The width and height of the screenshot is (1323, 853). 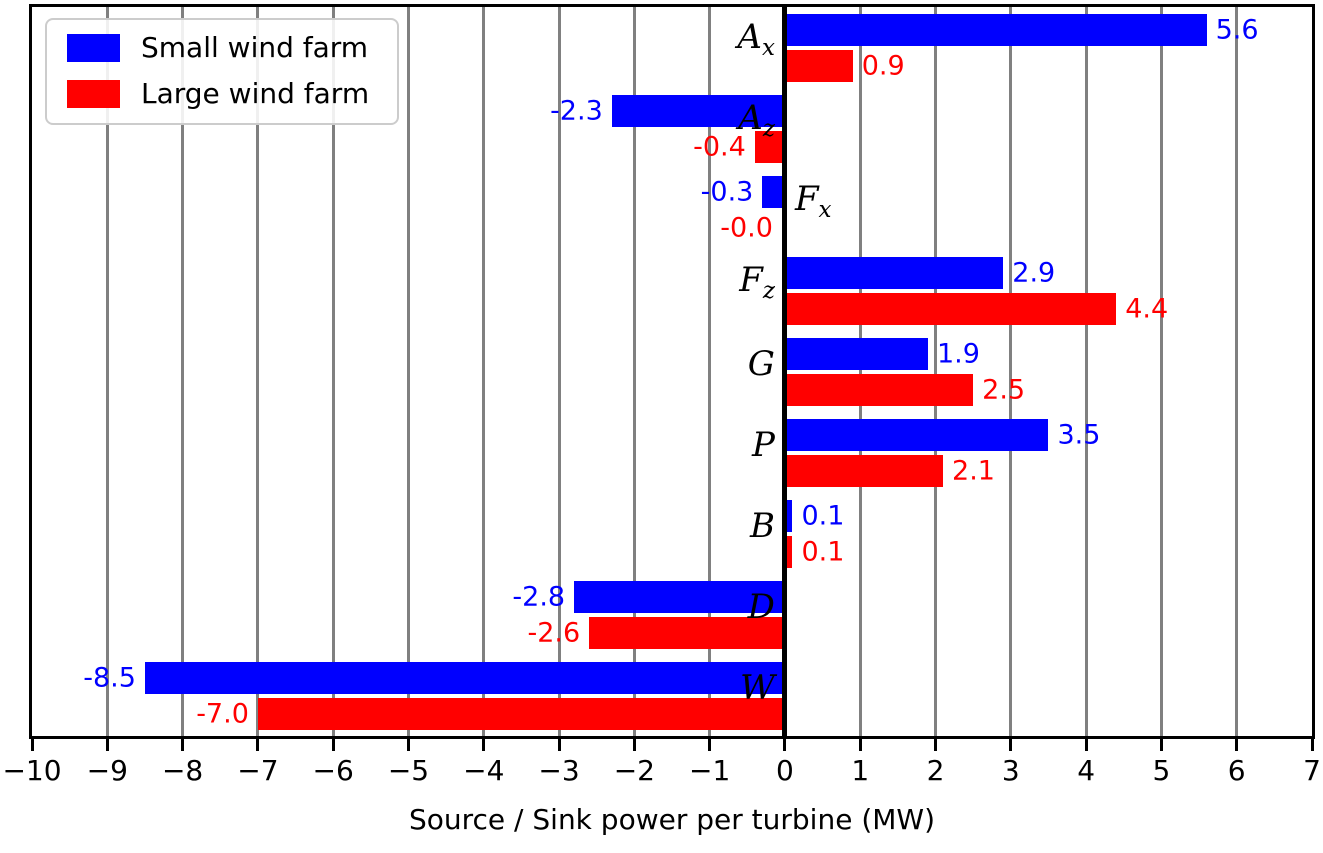 I want to click on x-tick--7, so click(x=258, y=745).